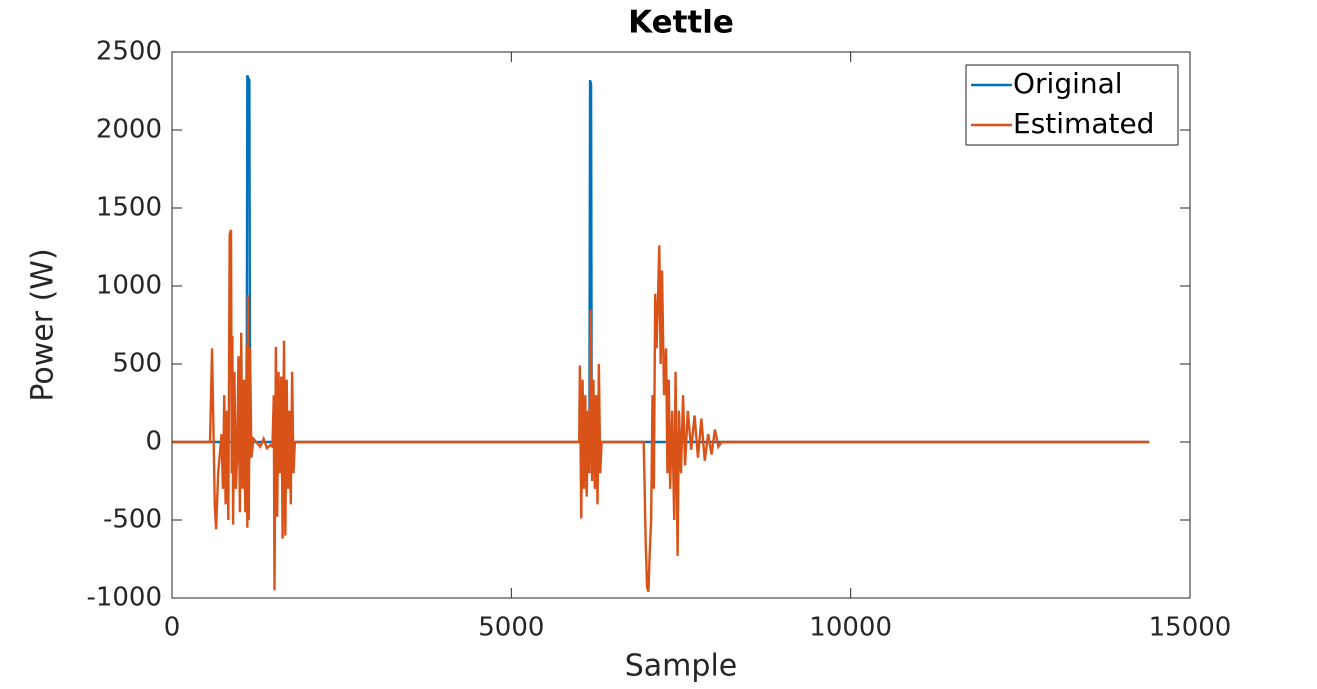 This screenshot has width=1317, height=689. Describe the element at coordinates (1072, 105) in the screenshot. I see `legend-box` at that location.